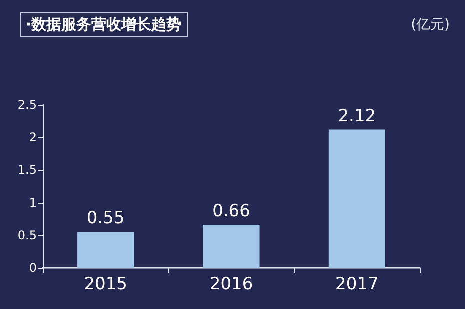 Image resolution: width=465 pixels, height=309 pixels. I want to click on x-tick-label: 2016, so click(232, 284).